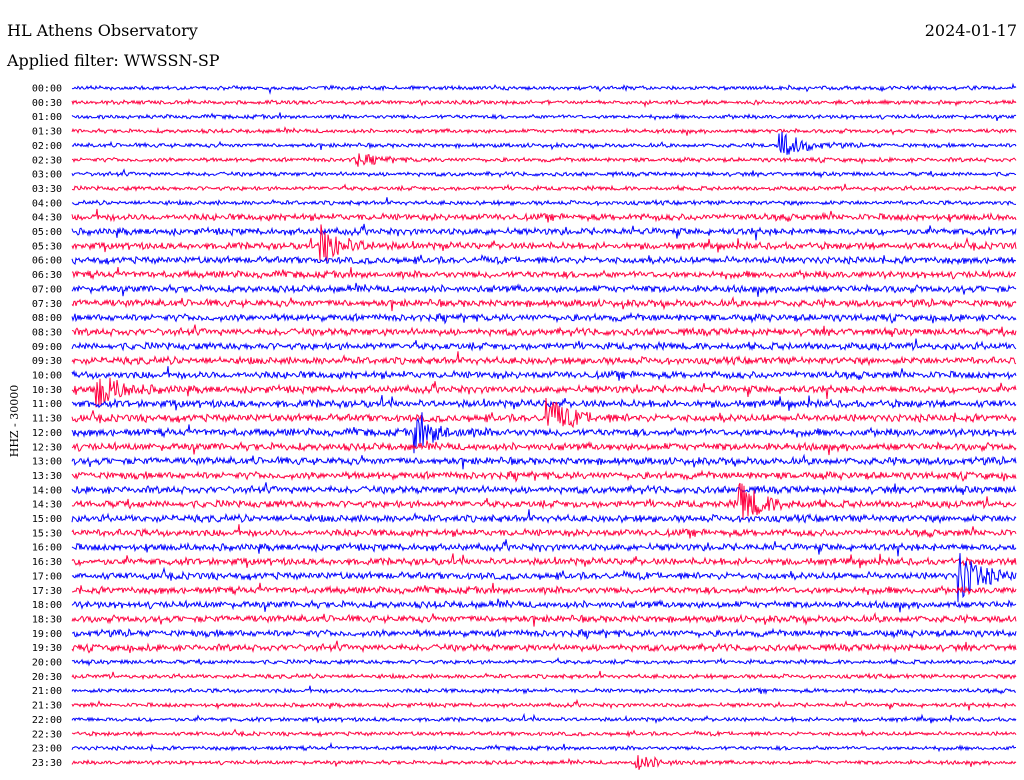 Image resolution: width=1024 pixels, height=780 pixels. I want to click on row-time-label: 19:00, so click(47, 634).